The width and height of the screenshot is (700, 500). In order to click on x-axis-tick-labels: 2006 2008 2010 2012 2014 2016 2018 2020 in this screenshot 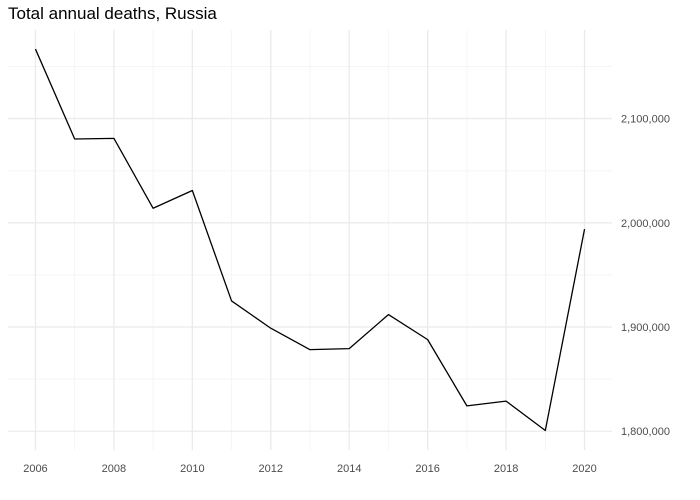, I will do `click(310, 469)`.